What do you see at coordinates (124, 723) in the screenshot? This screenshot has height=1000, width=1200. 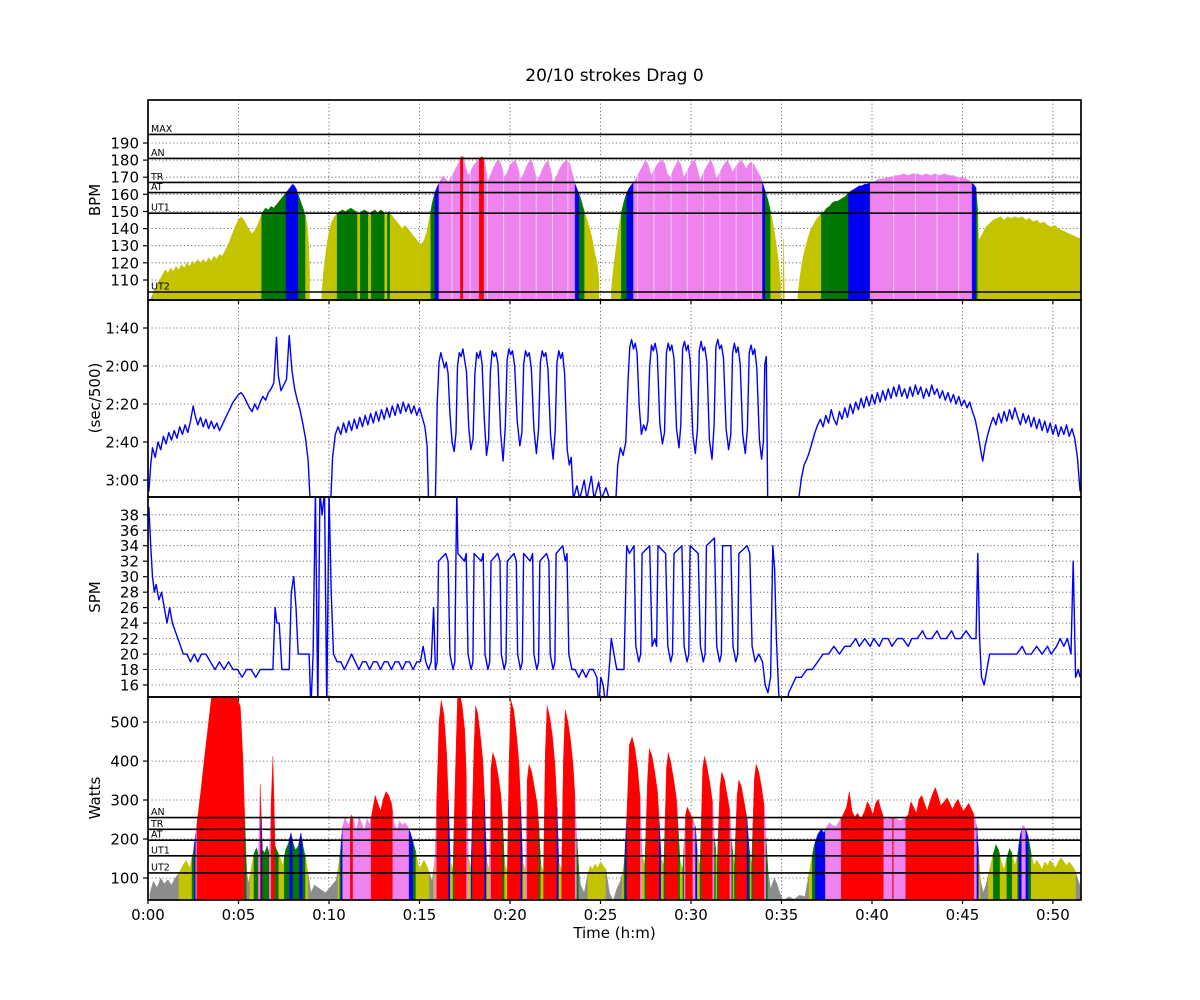 I see `svg-text: 500` at bounding box center [124, 723].